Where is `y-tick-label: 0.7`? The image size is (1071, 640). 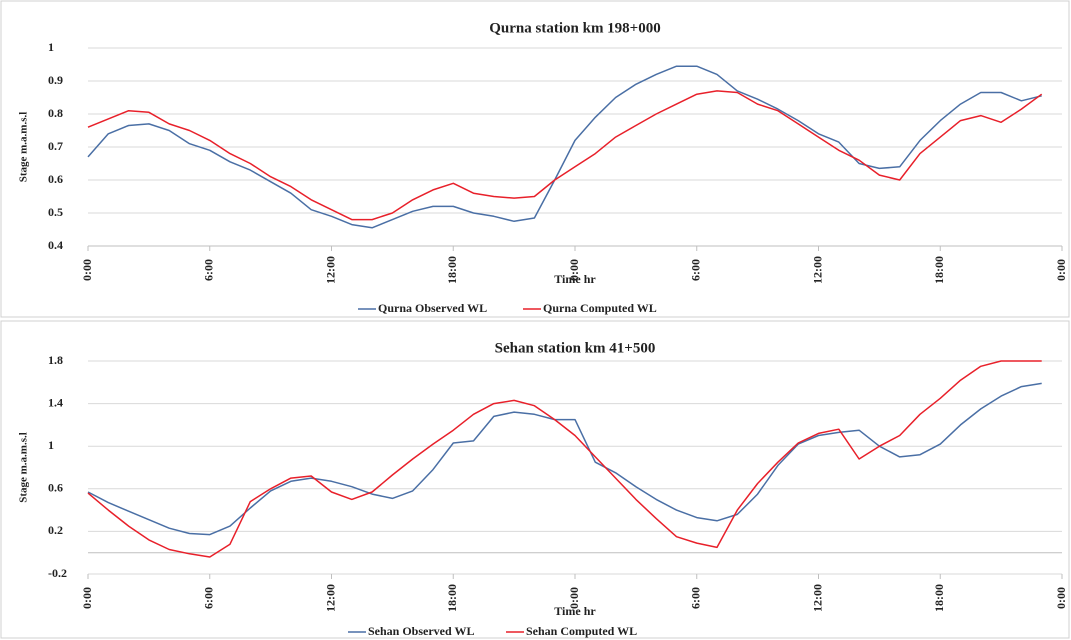 y-tick-label: 0.7 is located at coordinates (55, 146).